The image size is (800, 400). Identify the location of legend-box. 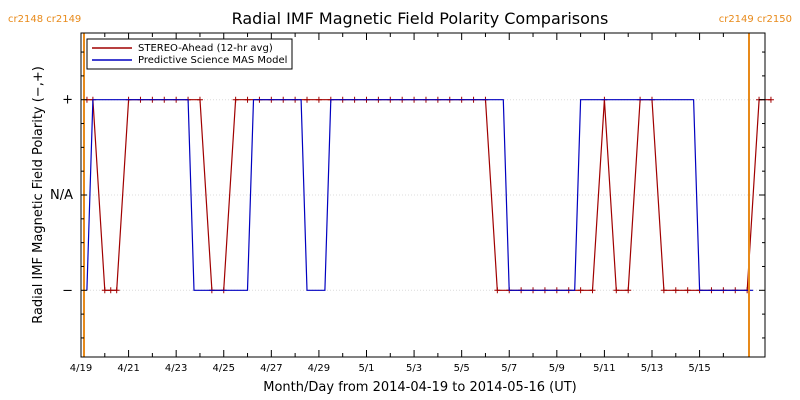
(189, 54).